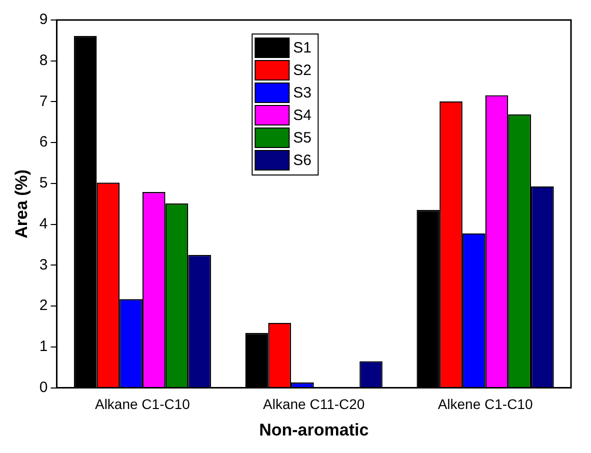 The width and height of the screenshot is (591, 453). What do you see at coordinates (302, 160) in the screenshot?
I see `legend-label: S6` at bounding box center [302, 160].